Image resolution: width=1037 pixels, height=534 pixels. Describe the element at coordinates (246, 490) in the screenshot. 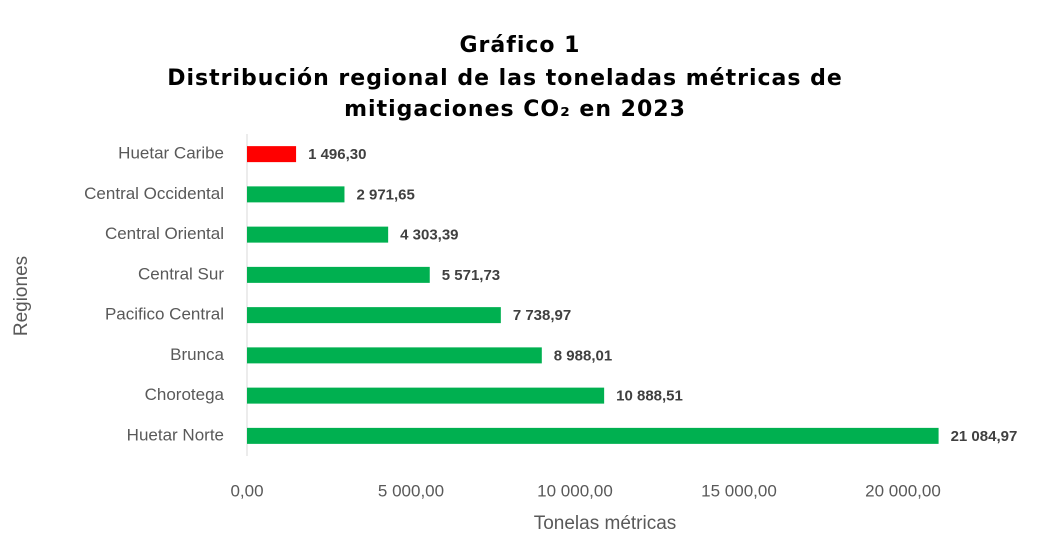

I see `x-tick-label: 0,00` at that location.